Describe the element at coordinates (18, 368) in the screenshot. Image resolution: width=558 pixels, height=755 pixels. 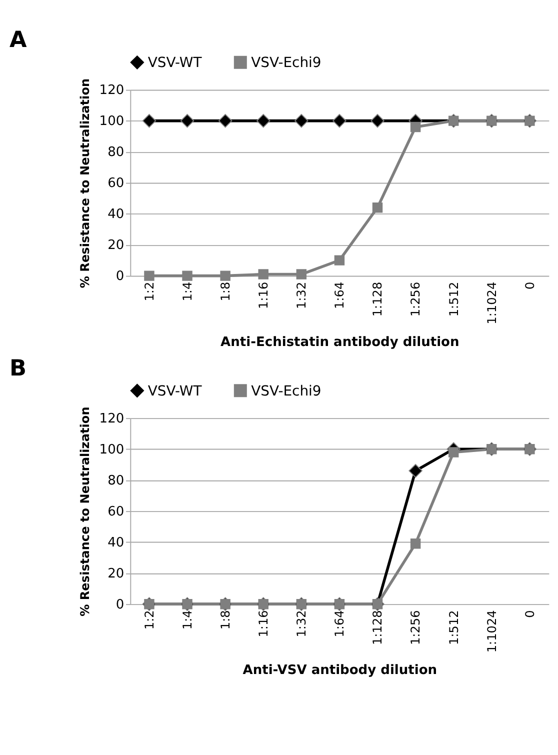
I see `chart-title: B` at that location.